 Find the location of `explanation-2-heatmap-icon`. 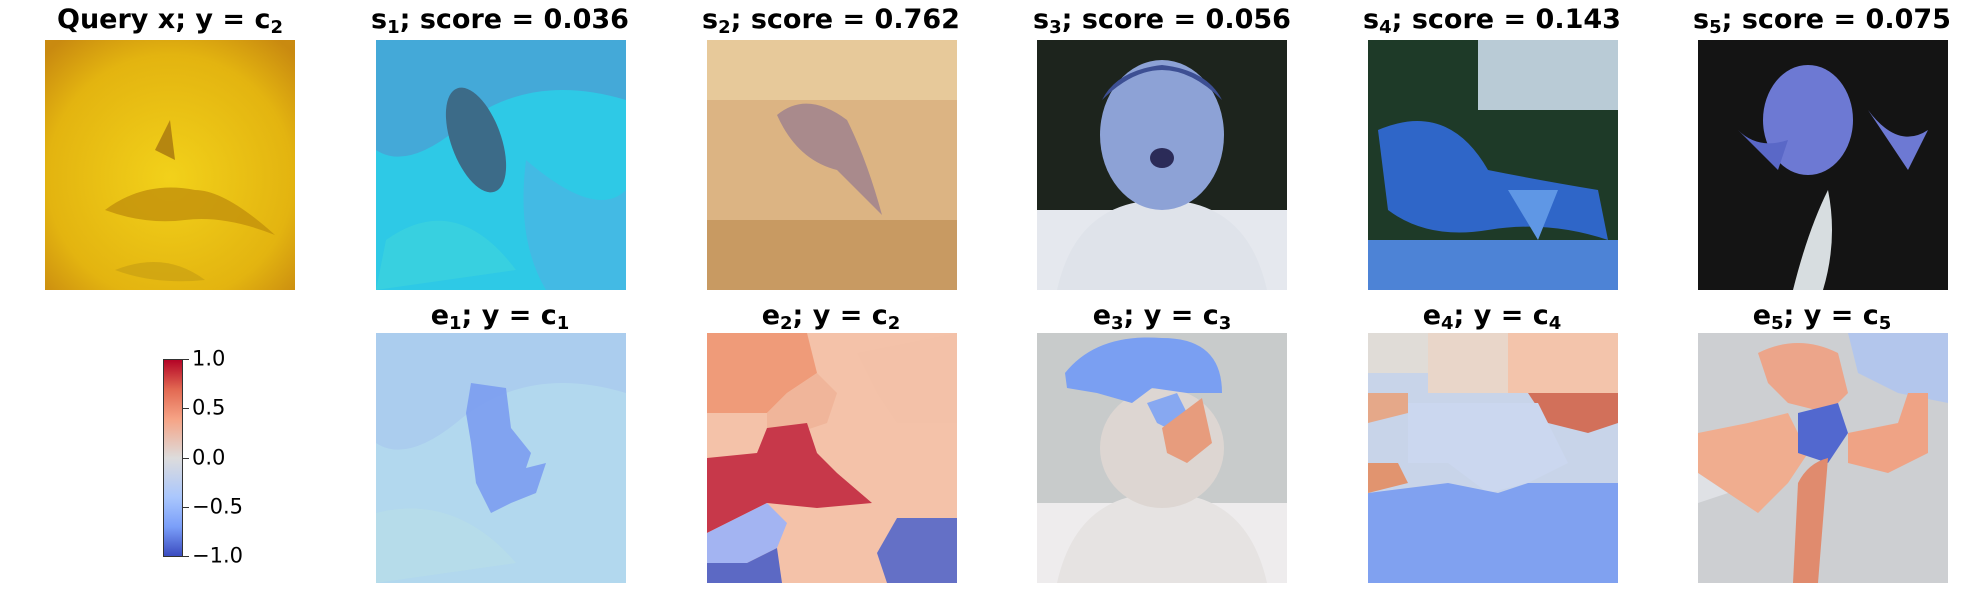

explanation-2-heatmap-icon is located at coordinates (832, 458).